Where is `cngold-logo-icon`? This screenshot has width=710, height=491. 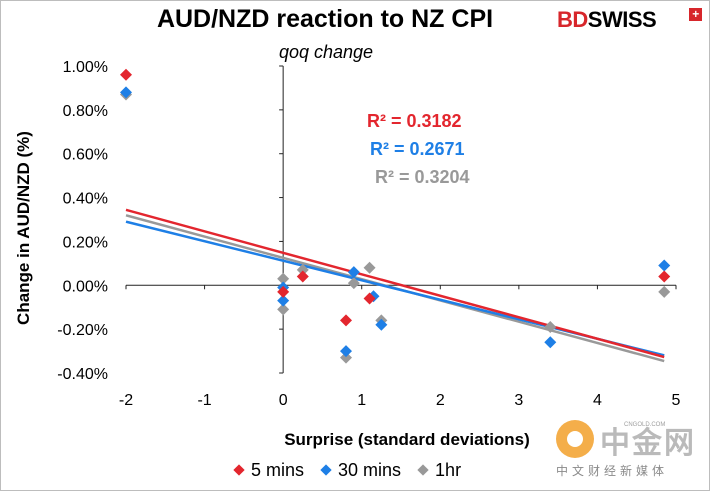 cngold-logo-icon is located at coordinates (575, 439).